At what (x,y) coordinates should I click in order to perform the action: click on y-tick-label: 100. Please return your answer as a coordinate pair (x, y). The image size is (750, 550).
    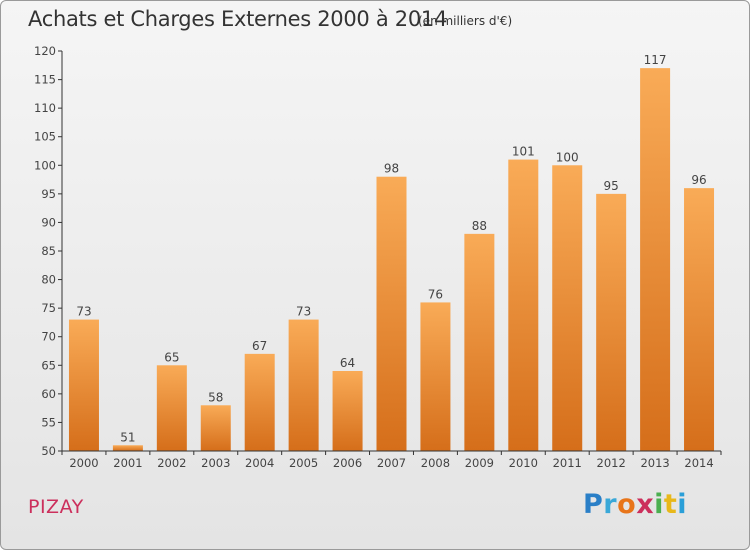
    Looking at the image, I should click on (45, 165).